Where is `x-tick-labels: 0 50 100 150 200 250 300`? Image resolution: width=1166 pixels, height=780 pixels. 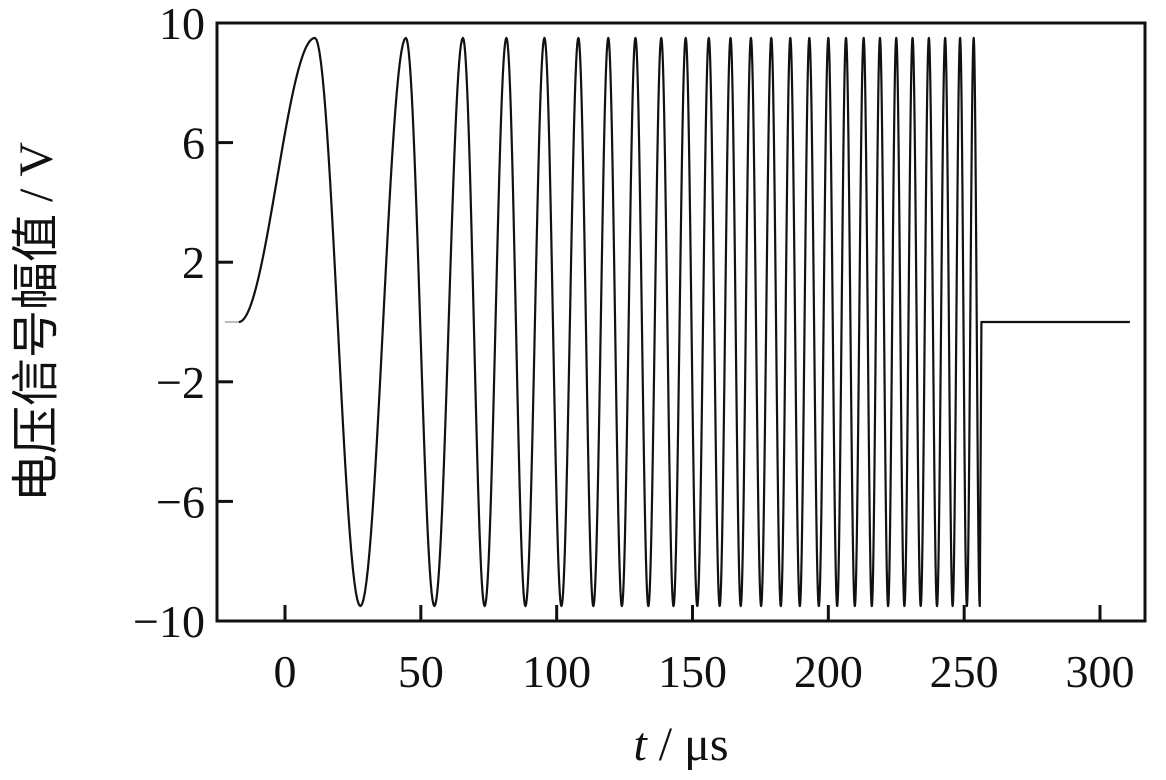 x-tick-labels: 0 50 100 150 200 250 300 is located at coordinates (704, 671).